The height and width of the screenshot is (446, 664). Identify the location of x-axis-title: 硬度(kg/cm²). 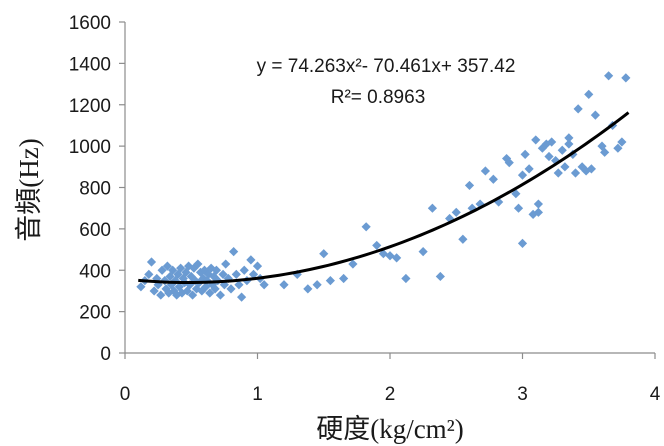
(390, 429).